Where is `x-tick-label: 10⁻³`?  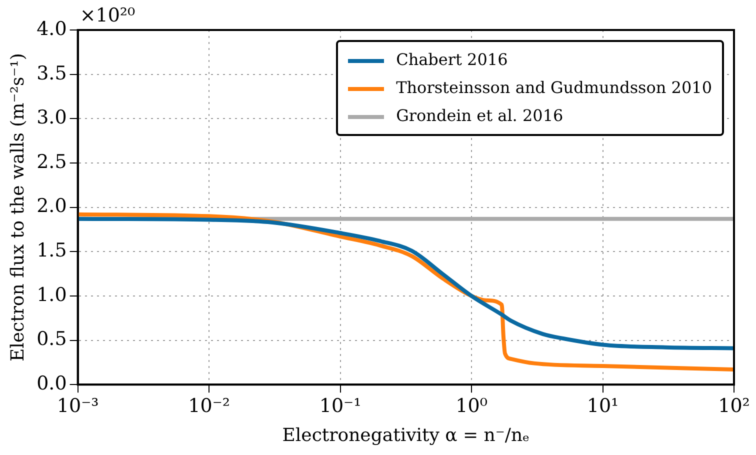
x-tick-label: 10⁻³ is located at coordinates (77, 405).